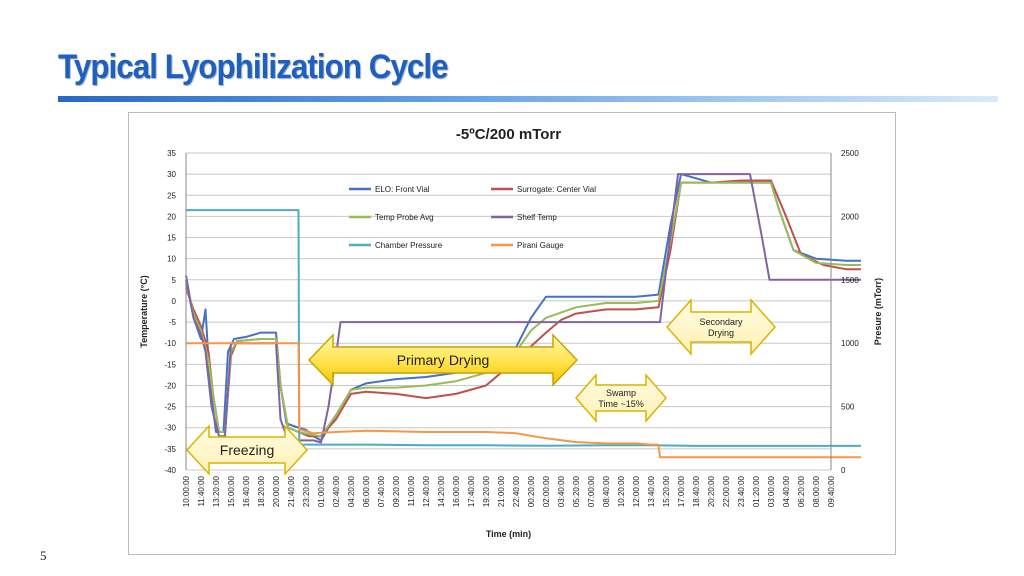 Image resolution: width=1024 pixels, height=576 pixels. Describe the element at coordinates (402, 189) in the screenshot. I see `legend-label: ELO: Front Vial` at that location.